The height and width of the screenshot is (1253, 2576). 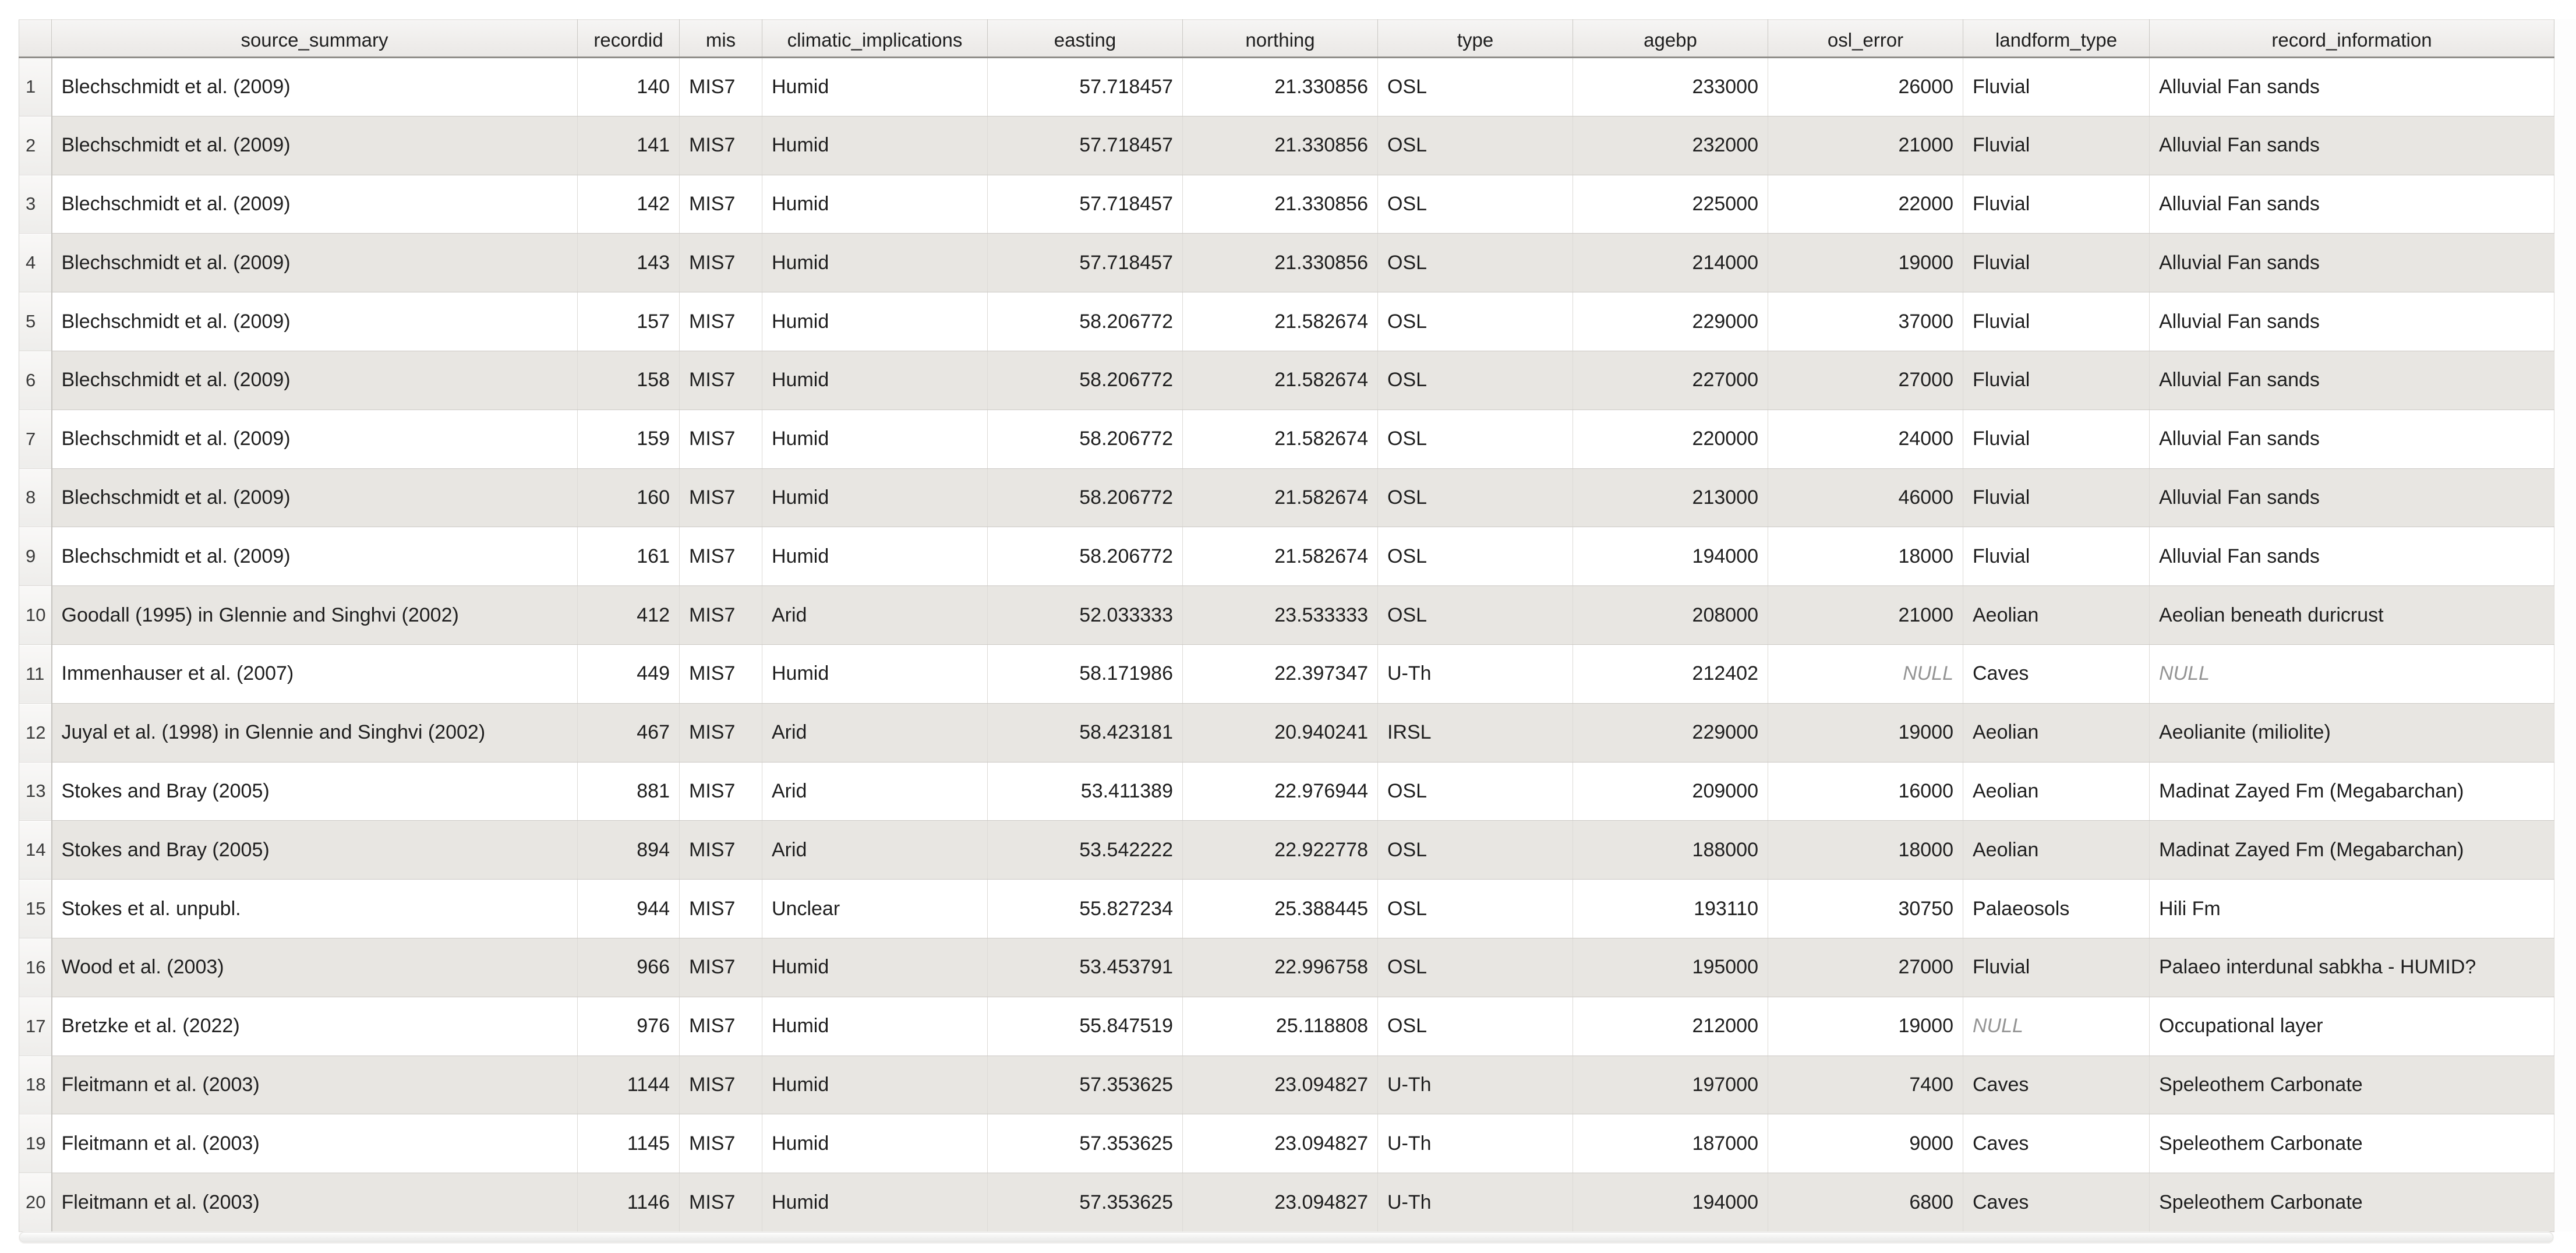 I want to click on cell-agebp: 233000, so click(x=1670, y=87).